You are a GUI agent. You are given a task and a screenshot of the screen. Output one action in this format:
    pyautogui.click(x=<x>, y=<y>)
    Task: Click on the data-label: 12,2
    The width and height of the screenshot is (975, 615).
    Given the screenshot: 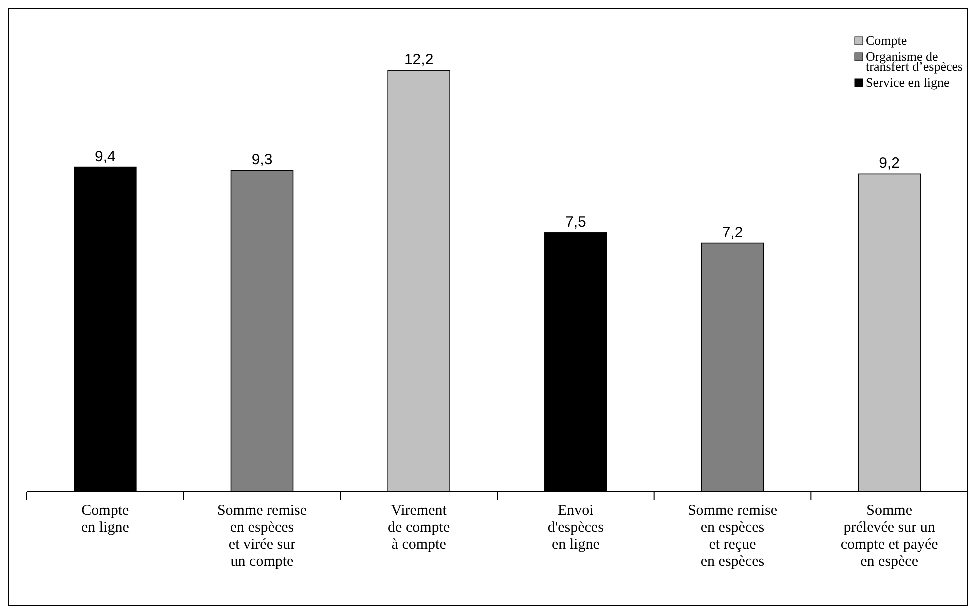 What is the action you would take?
    pyautogui.click(x=419, y=60)
    